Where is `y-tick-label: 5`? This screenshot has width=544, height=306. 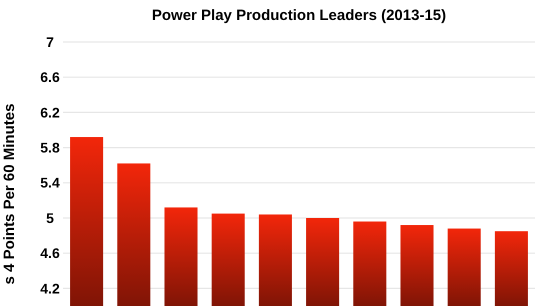
y-tick-label: 5 is located at coordinates (50, 218).